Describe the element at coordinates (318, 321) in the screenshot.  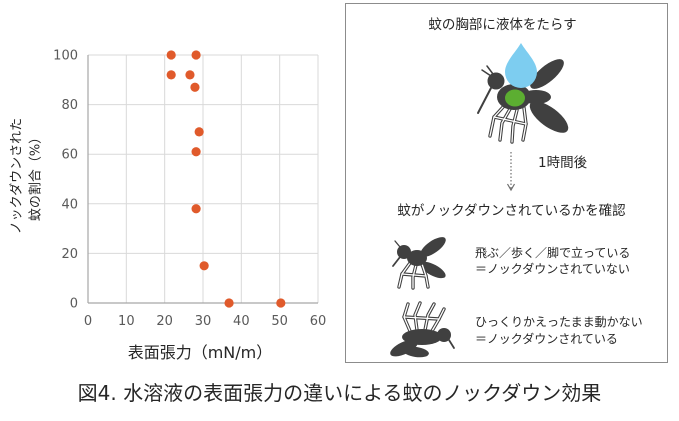
I see `x-tick-label: 60` at that location.